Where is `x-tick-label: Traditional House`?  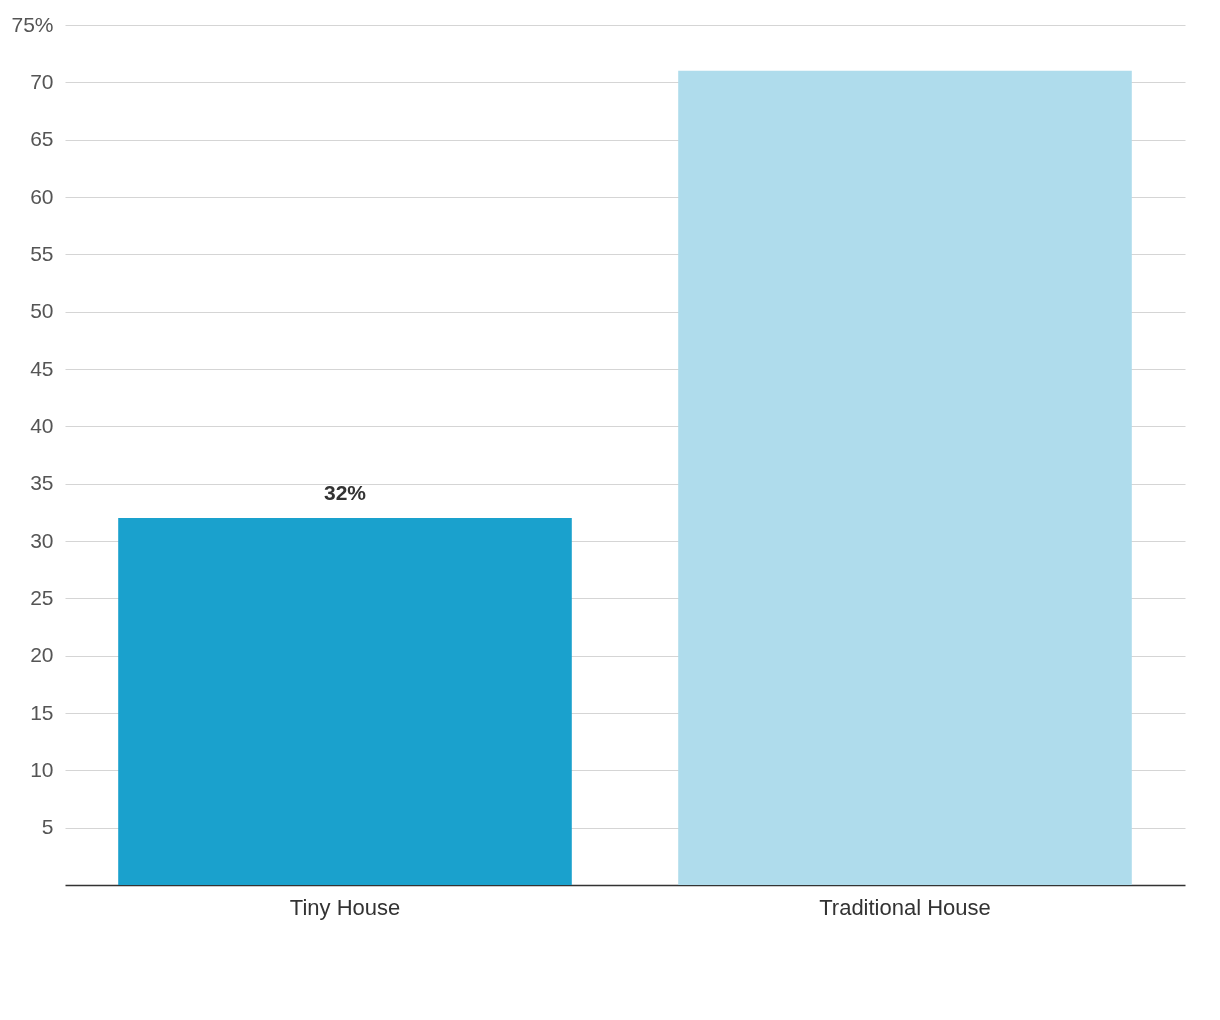 x-tick-label: Traditional House is located at coordinates (905, 907).